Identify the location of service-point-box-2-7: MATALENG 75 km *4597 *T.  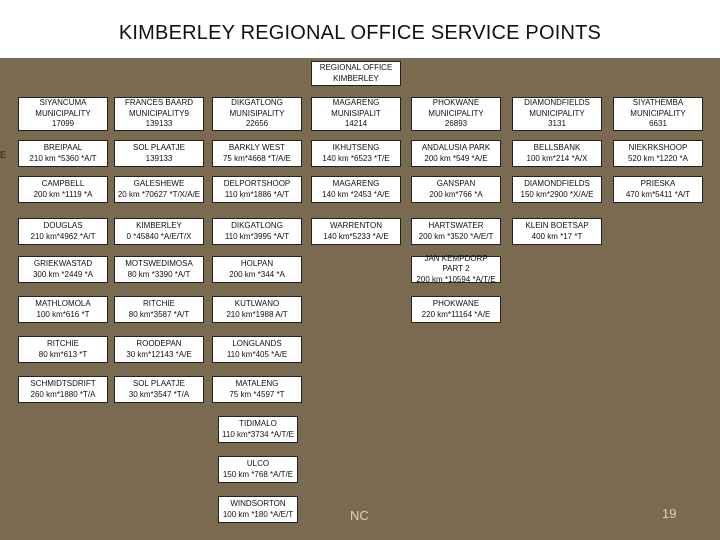
(257, 389).